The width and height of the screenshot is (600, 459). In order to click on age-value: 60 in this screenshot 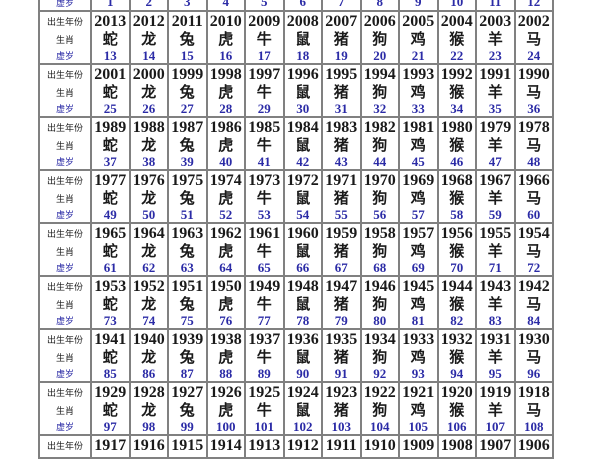, I will do `click(534, 214)`.